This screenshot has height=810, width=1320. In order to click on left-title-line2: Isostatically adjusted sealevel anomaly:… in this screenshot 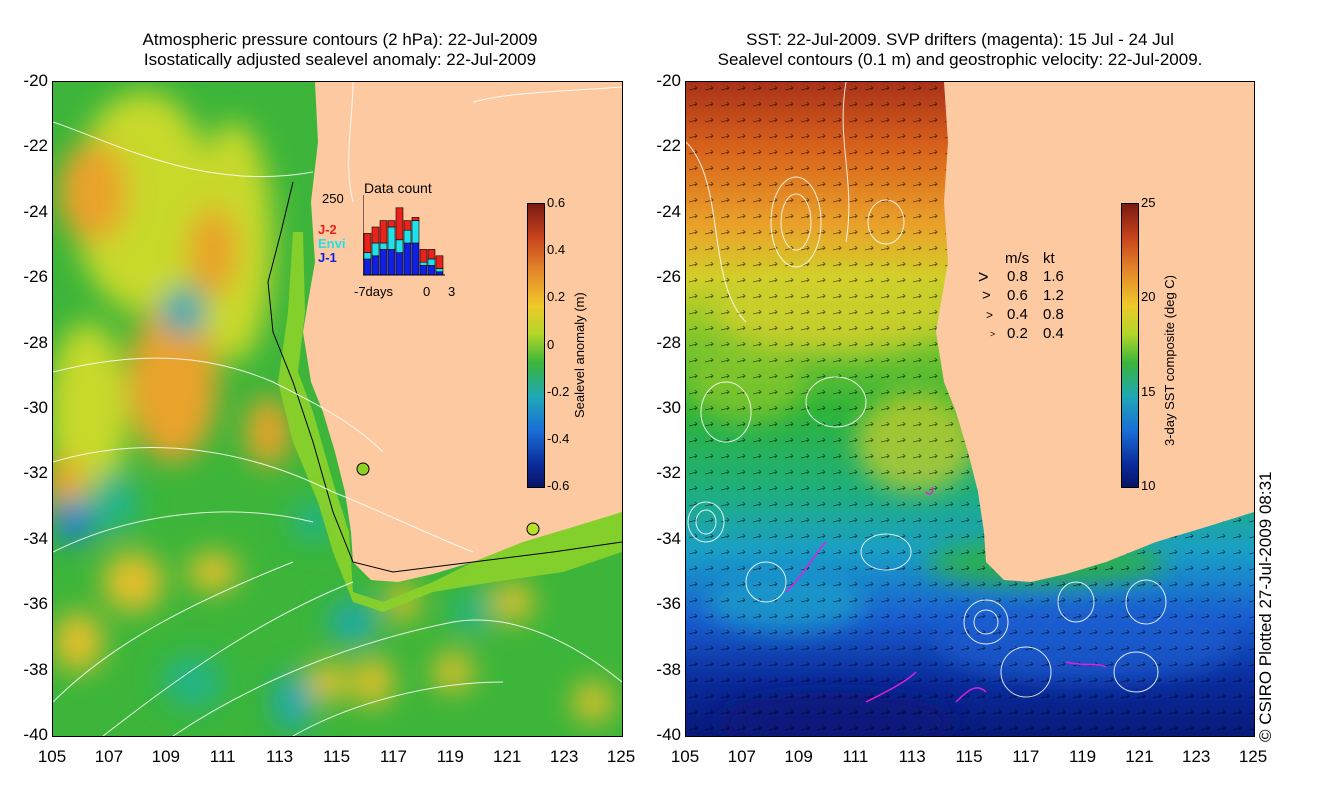, I will do `click(340, 59)`.